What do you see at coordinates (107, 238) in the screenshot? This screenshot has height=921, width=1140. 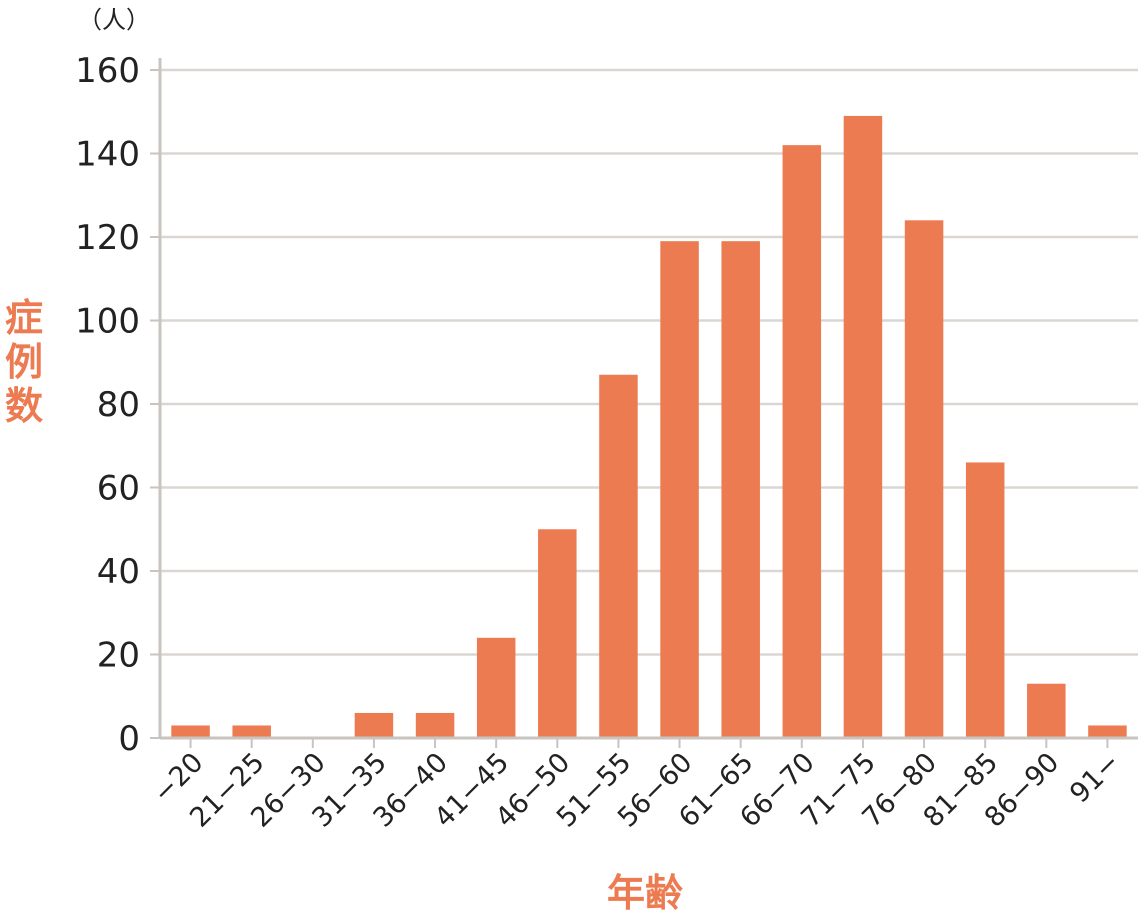 I see `y-tick-label: 120` at bounding box center [107, 238].